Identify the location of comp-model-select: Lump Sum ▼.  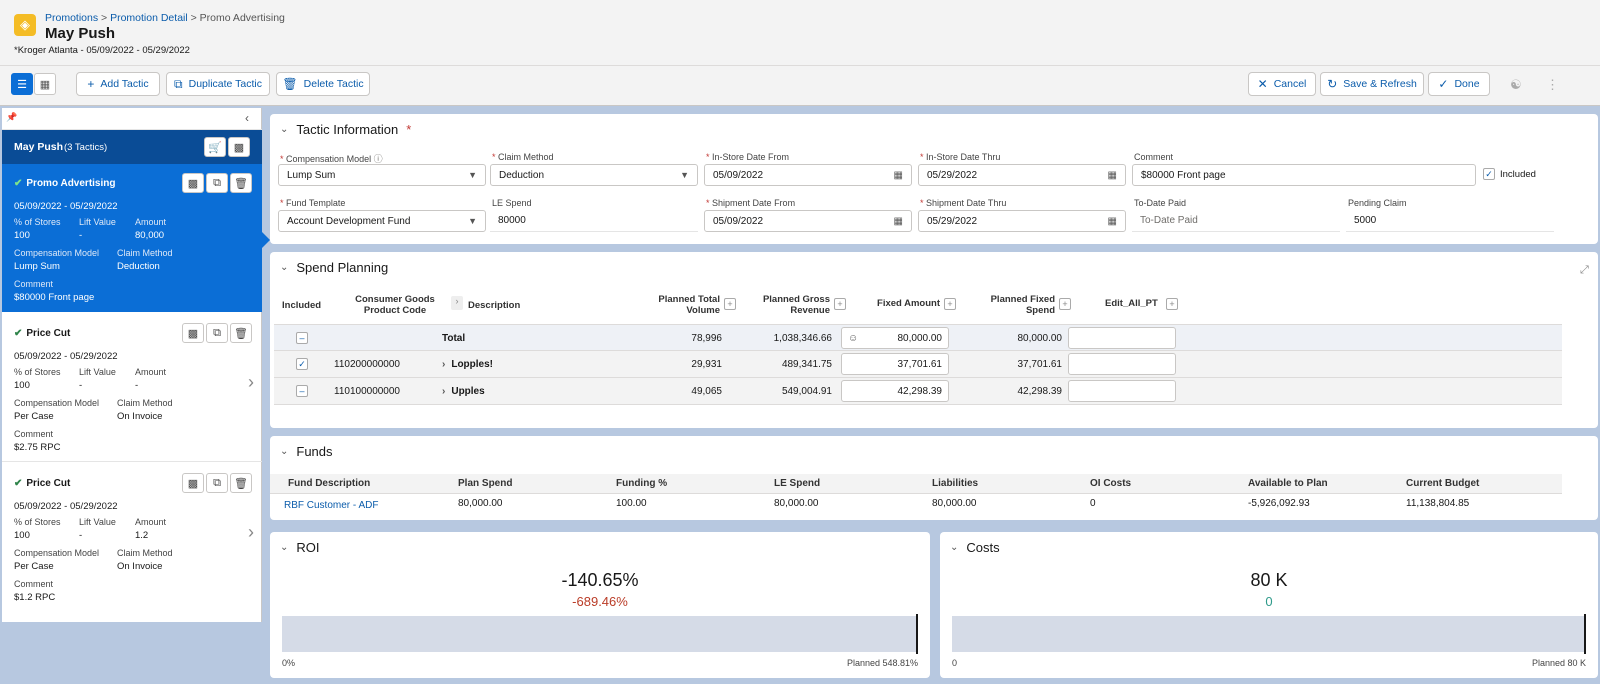
(382, 175).